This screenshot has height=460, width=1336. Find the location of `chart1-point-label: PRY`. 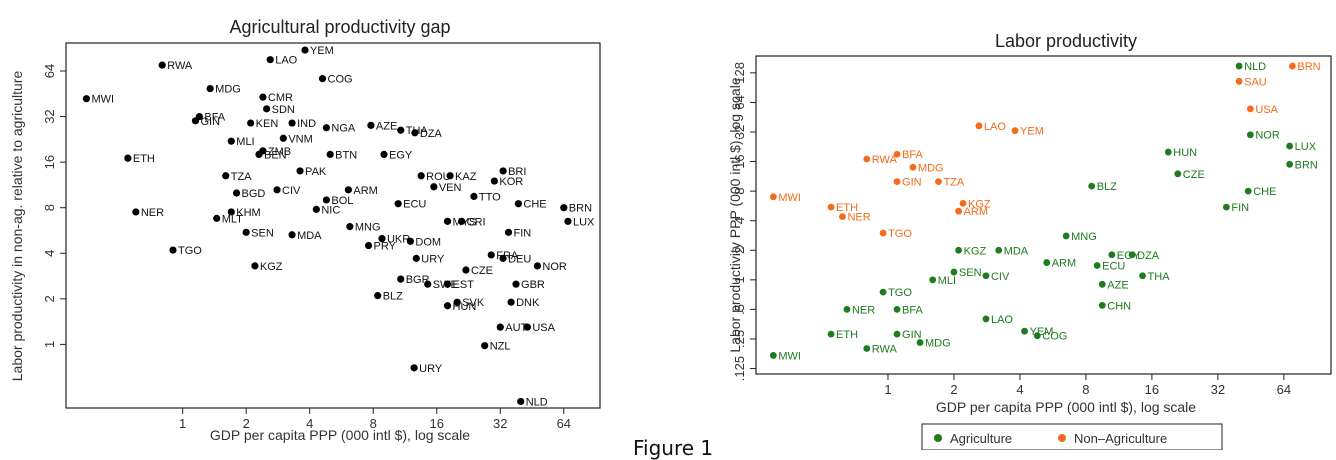

chart1-point-label: PRY is located at coordinates (385, 247).